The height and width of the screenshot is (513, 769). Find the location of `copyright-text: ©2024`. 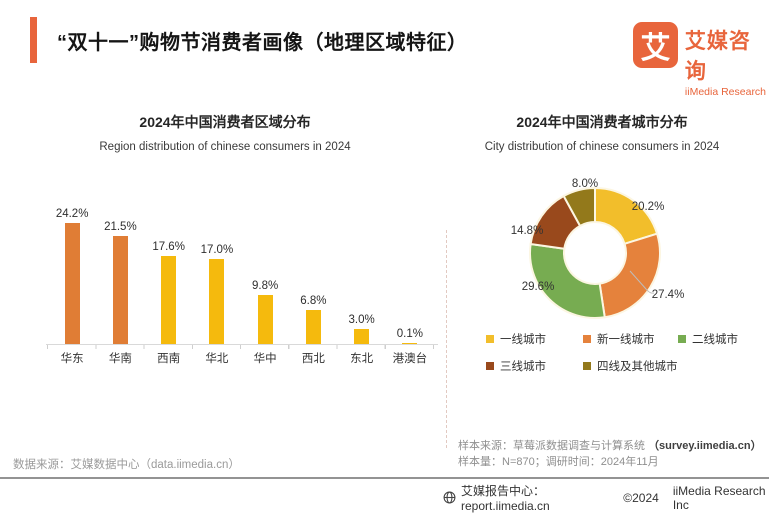

copyright-text: ©2024 is located at coordinates (641, 497).